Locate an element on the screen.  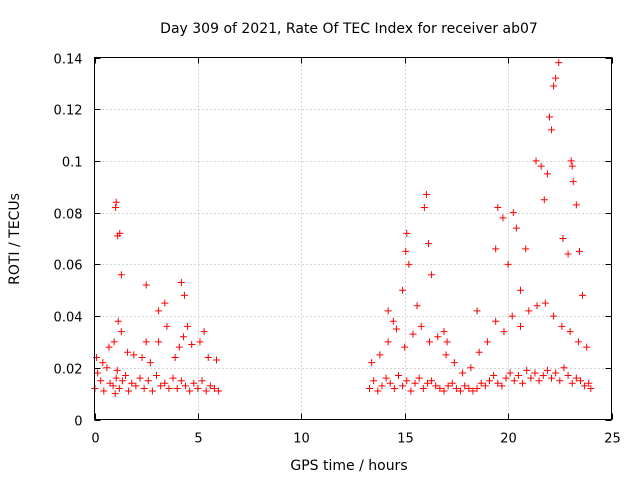
x-tick-label: 25 is located at coordinates (612, 439).